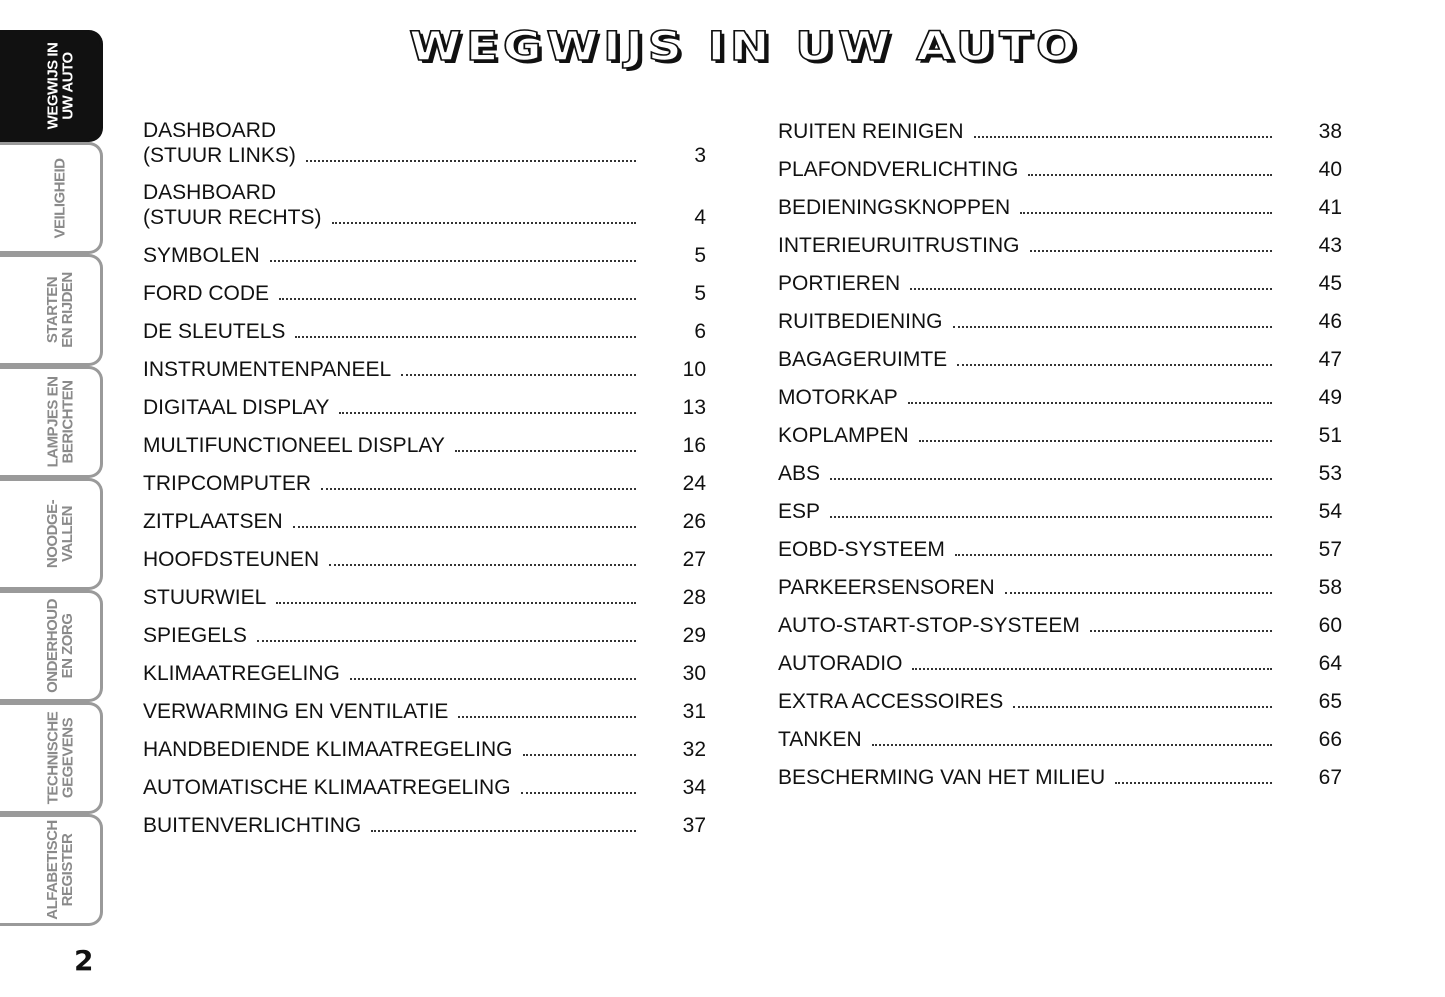 This screenshot has height=997, width=1445. I want to click on toc-entry: AUTORADIO 64, so click(1060, 657).